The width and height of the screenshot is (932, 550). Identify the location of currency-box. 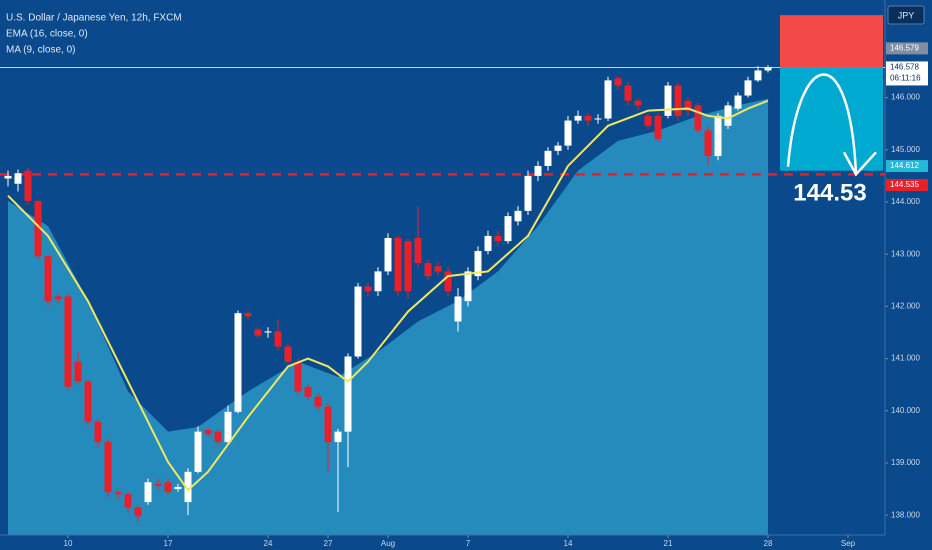
(906, 15).